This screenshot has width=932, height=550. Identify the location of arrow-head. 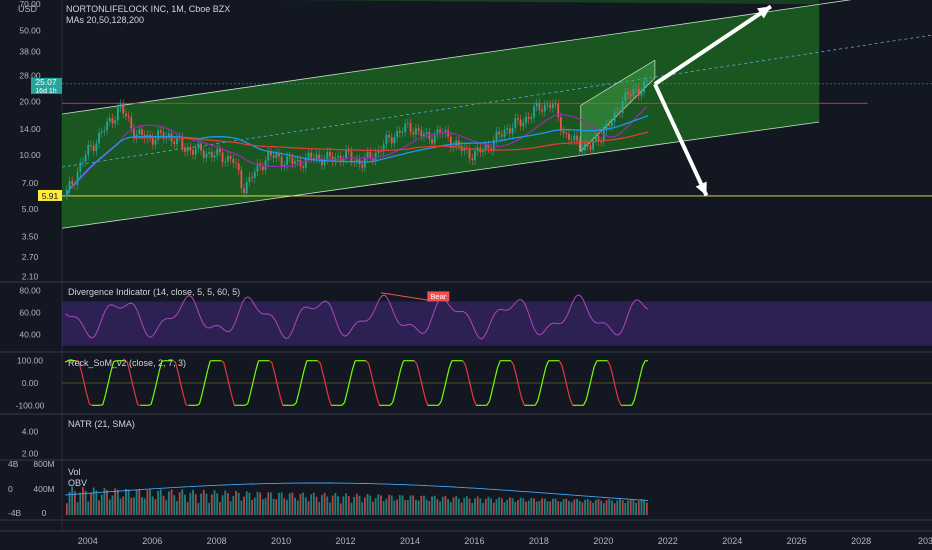
(701, 188).